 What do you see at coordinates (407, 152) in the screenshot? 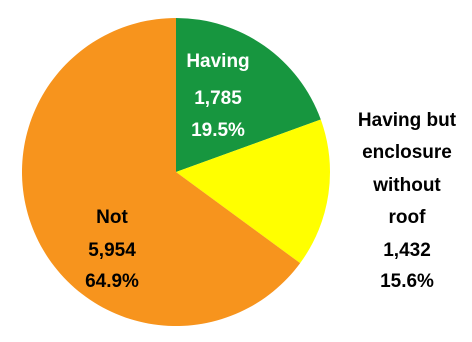
I see `label-enclosure-name-line2: enclosure` at bounding box center [407, 152].